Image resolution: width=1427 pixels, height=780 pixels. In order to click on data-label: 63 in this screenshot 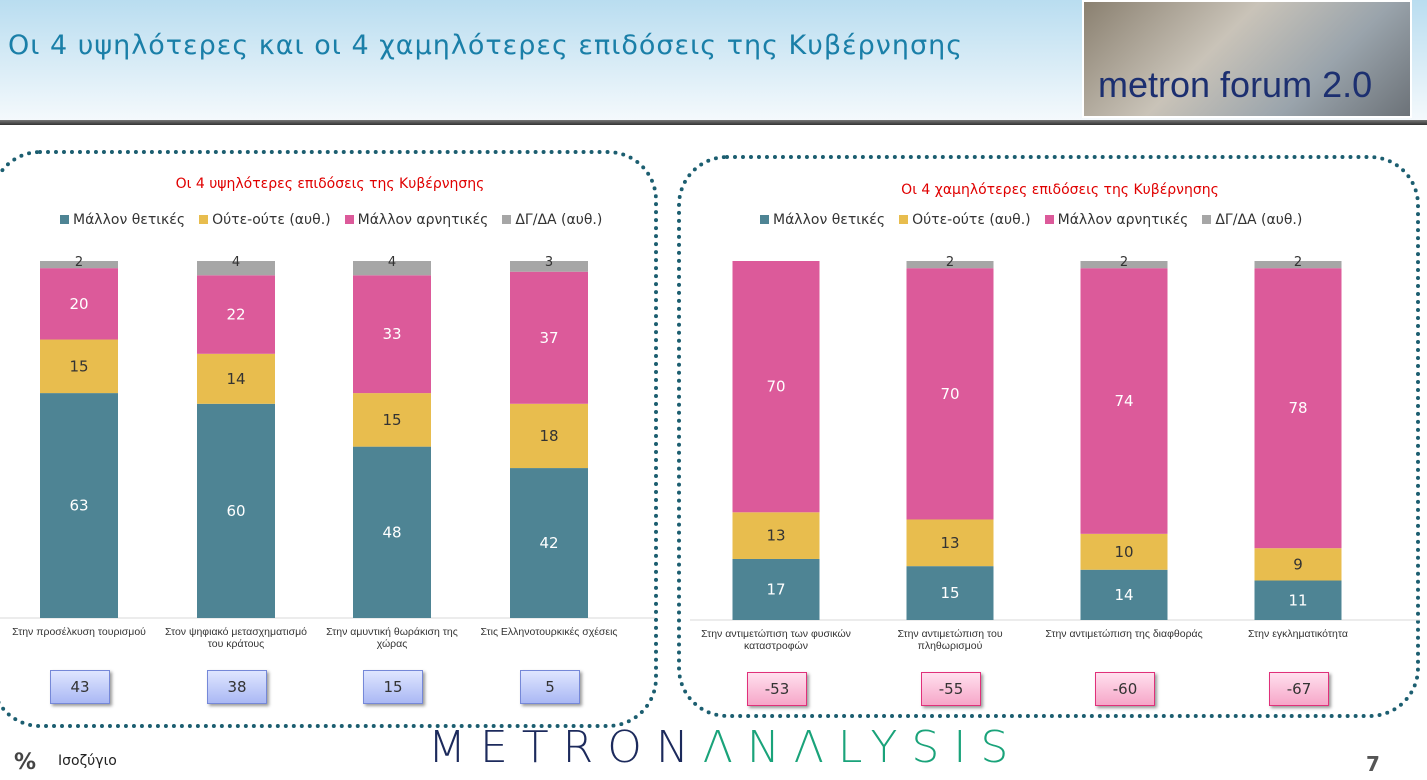, I will do `click(78, 506)`.